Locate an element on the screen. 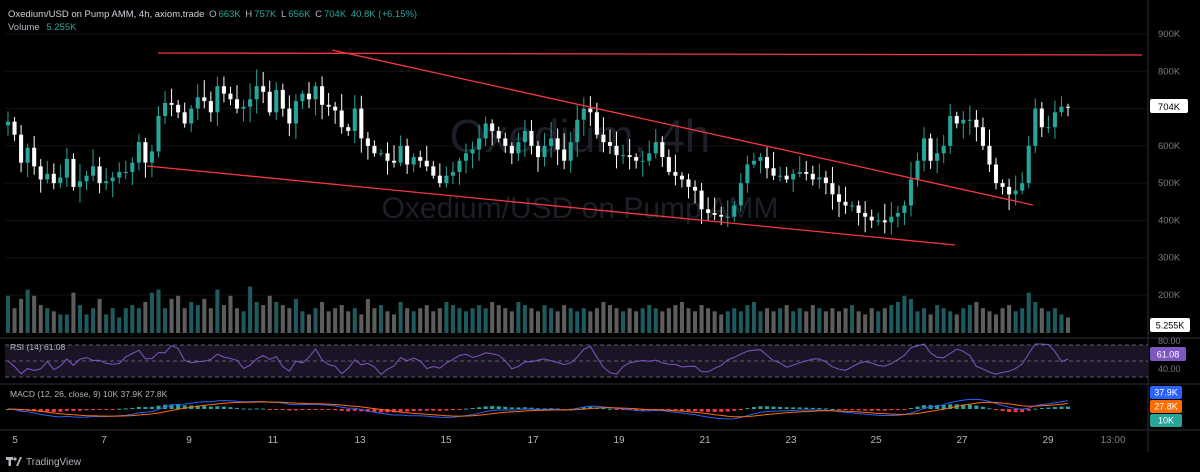  time-tick-label: 25 is located at coordinates (876, 440).